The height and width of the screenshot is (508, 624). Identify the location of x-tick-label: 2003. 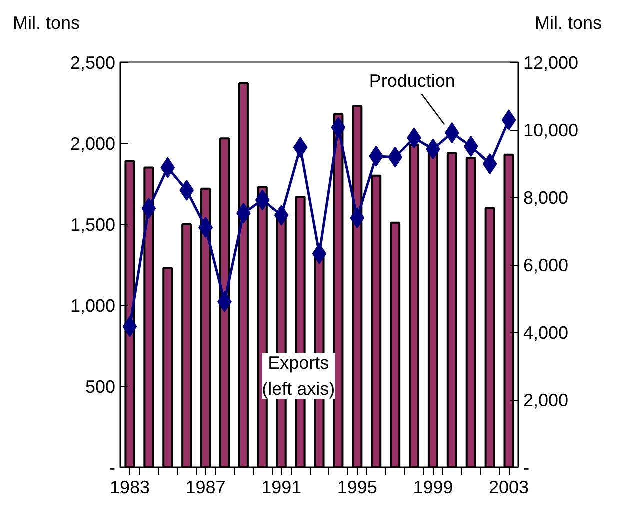
(509, 488).